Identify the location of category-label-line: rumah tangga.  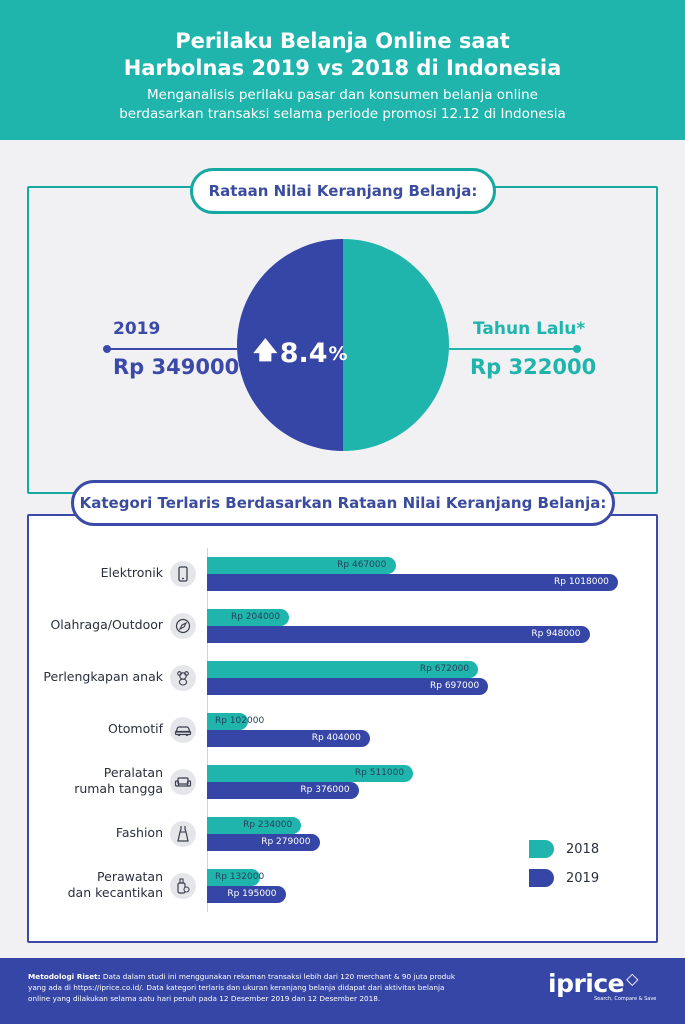
(118, 788).